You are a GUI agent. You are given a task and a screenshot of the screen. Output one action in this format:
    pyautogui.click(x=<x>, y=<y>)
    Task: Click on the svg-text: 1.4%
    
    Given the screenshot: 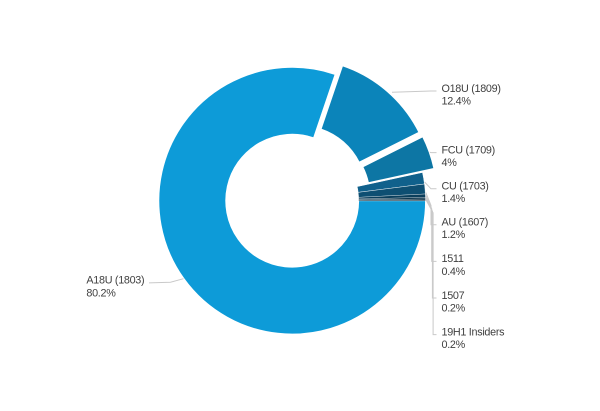 What is the action you would take?
    pyautogui.click(x=454, y=199)
    